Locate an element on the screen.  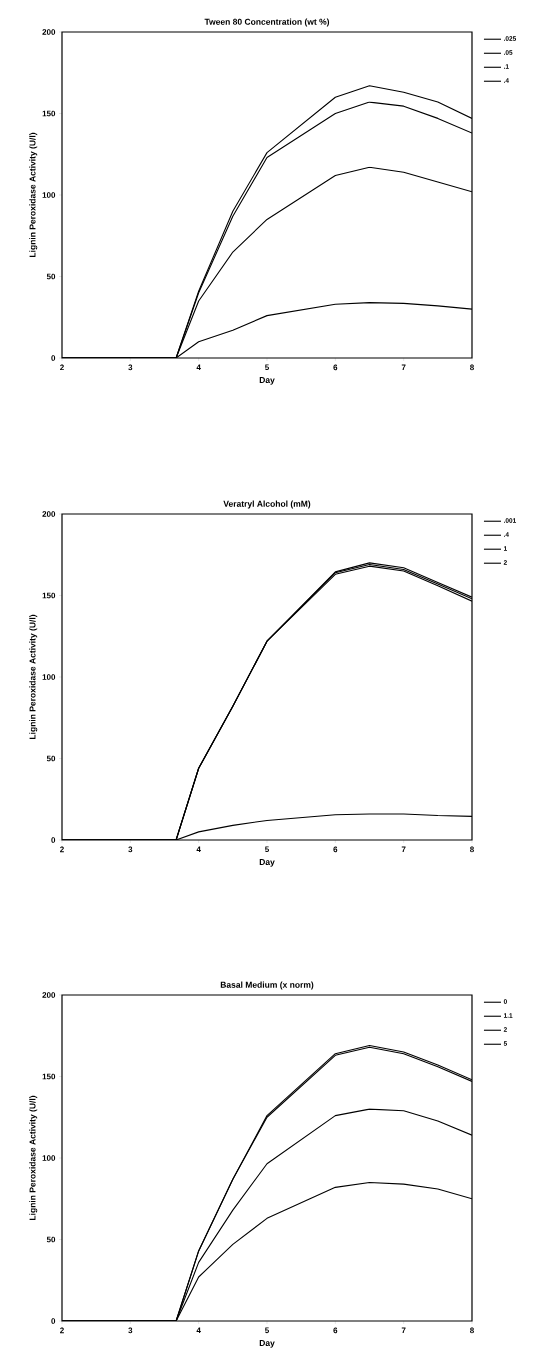
chart-title: Basal Medium (x norm) is located at coordinates (267, 985).